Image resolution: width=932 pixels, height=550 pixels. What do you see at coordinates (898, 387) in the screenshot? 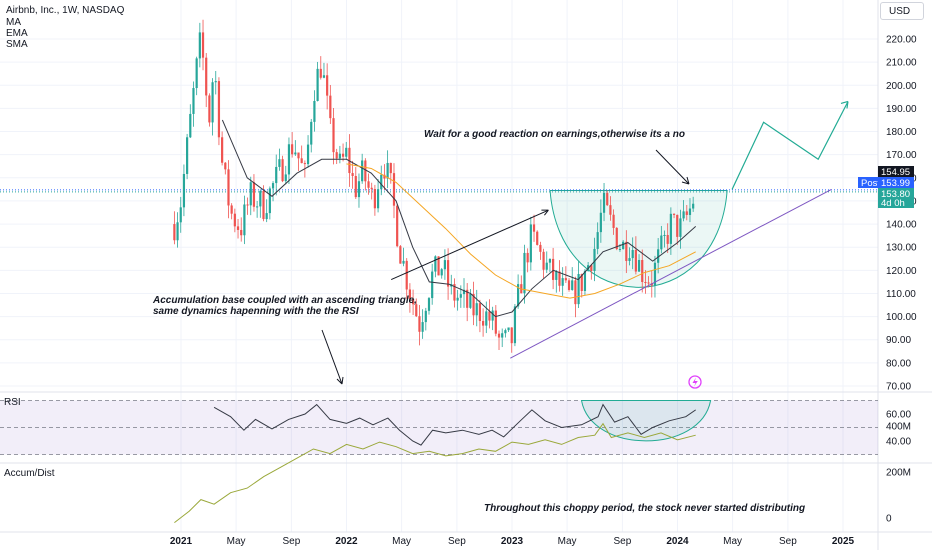
I see `price-tick-label: 70.00` at bounding box center [898, 387].